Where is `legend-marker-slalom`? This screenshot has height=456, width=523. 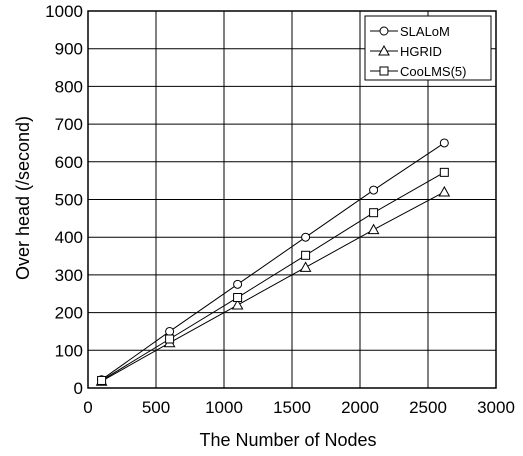 legend-marker-slalom is located at coordinates (384, 31).